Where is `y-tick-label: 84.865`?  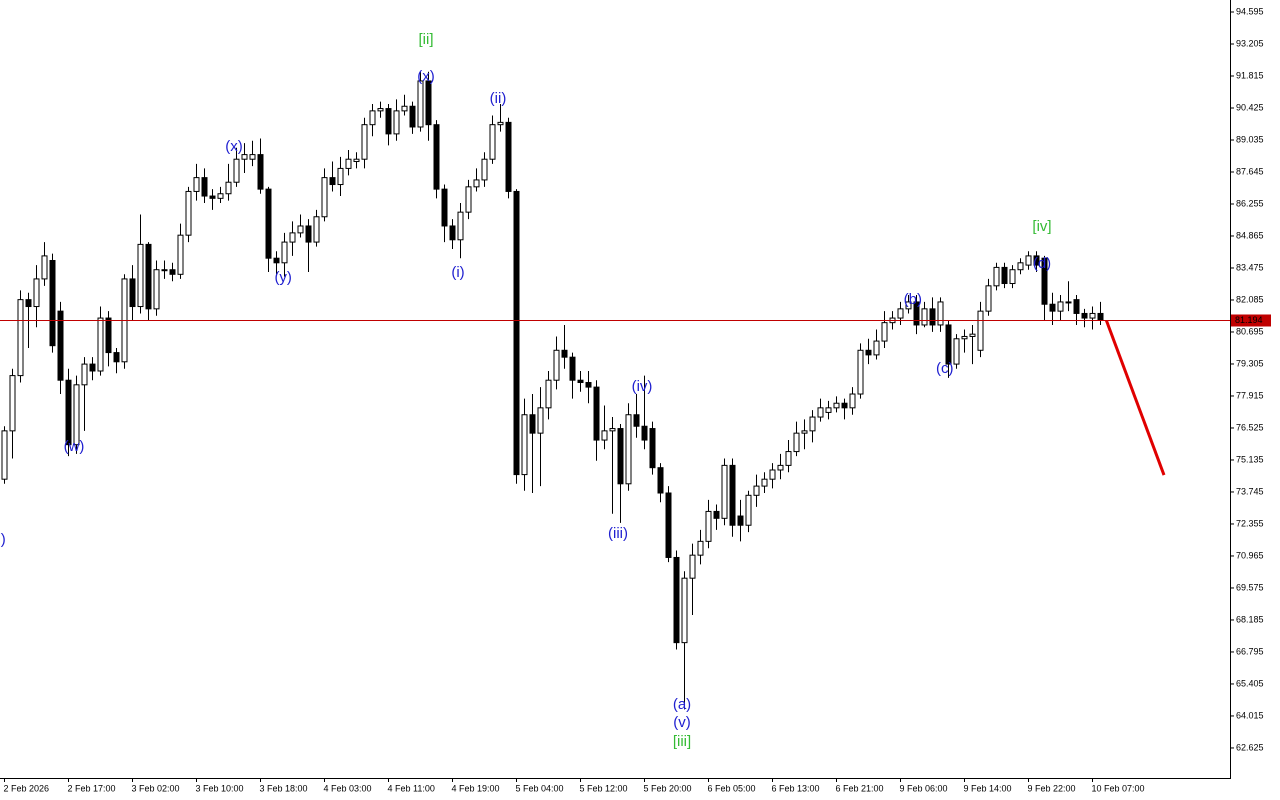
y-tick-label: 84.865 is located at coordinates (1250, 235).